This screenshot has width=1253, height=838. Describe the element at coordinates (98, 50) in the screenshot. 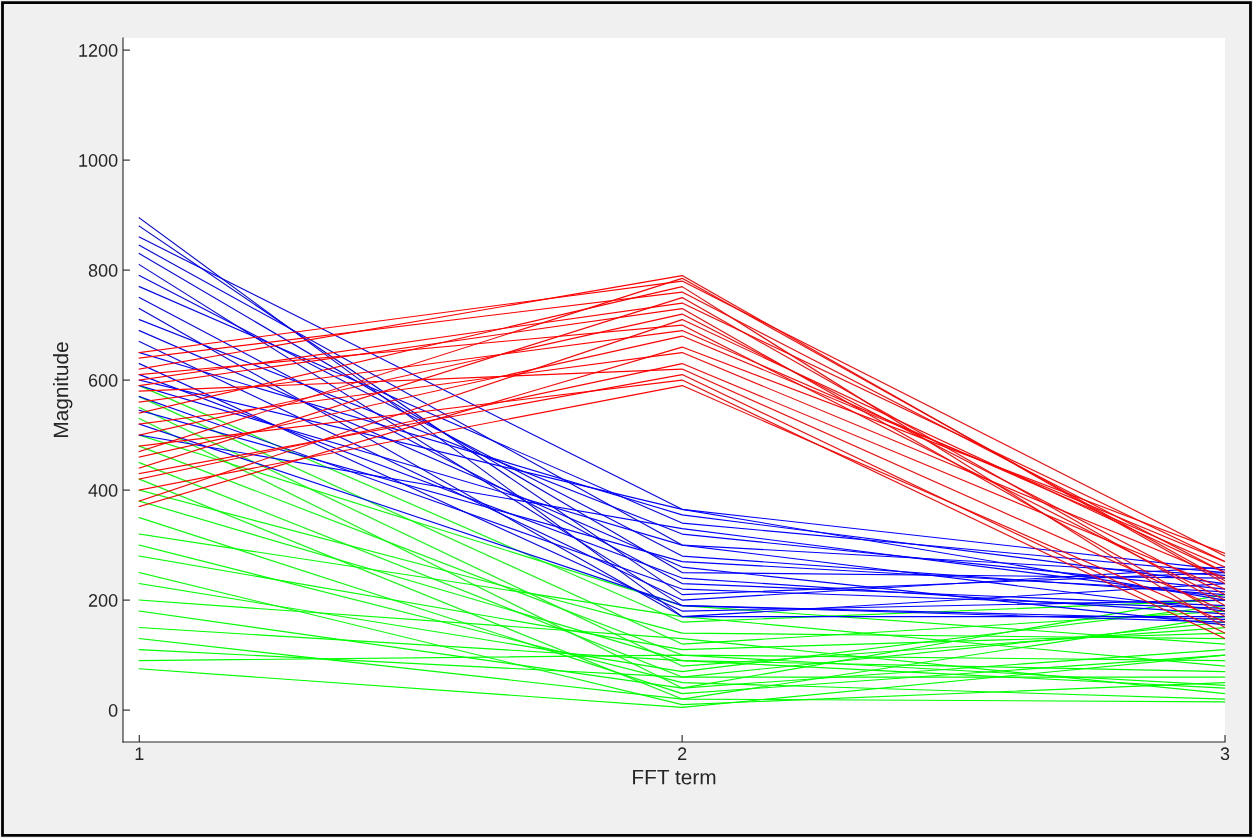

I see `y-tick-label: 1200` at that location.